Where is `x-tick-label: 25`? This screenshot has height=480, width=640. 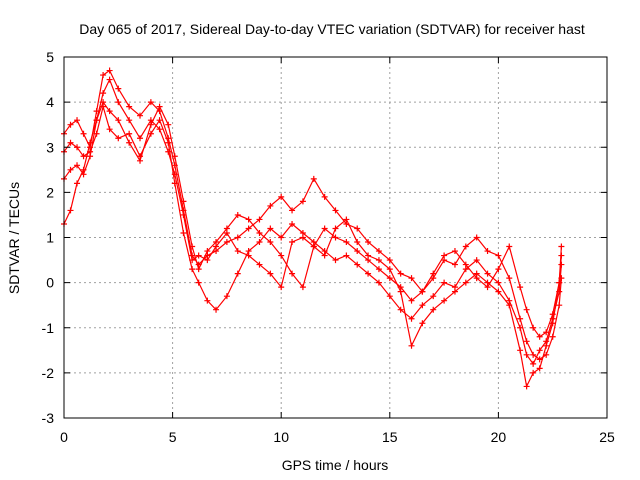 x-tick-label: 25 is located at coordinates (607, 437).